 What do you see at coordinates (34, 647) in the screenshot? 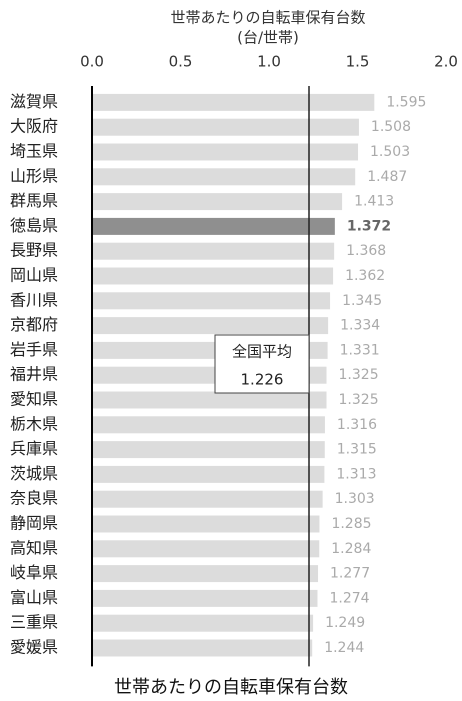
I see `y-tick-label: 愛媛県` at bounding box center [34, 647].